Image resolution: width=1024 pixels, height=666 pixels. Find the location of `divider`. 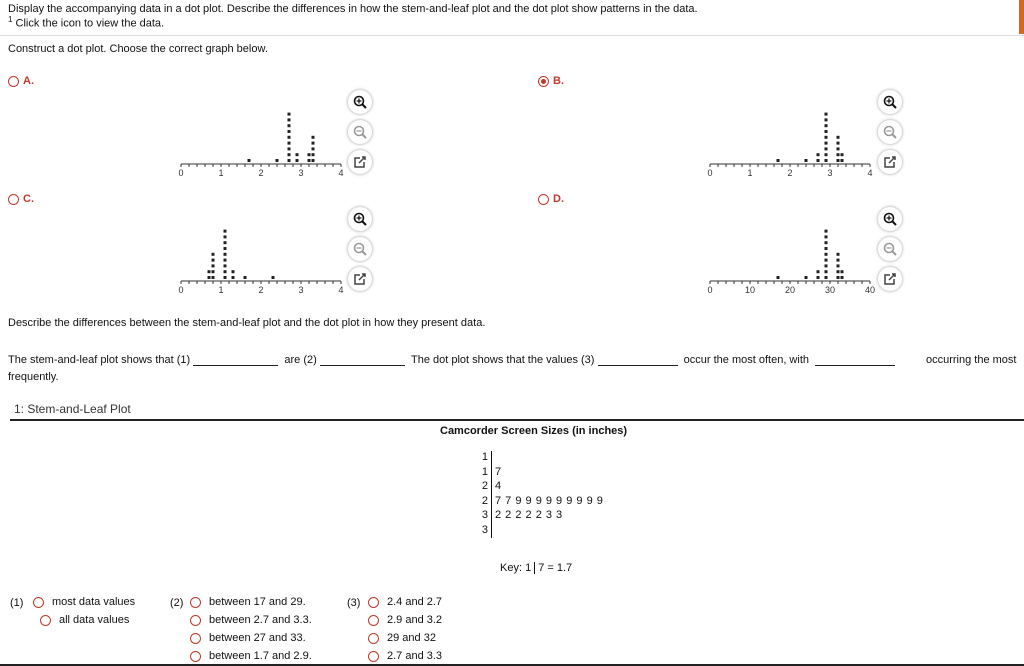

divider is located at coordinates (512, 35).